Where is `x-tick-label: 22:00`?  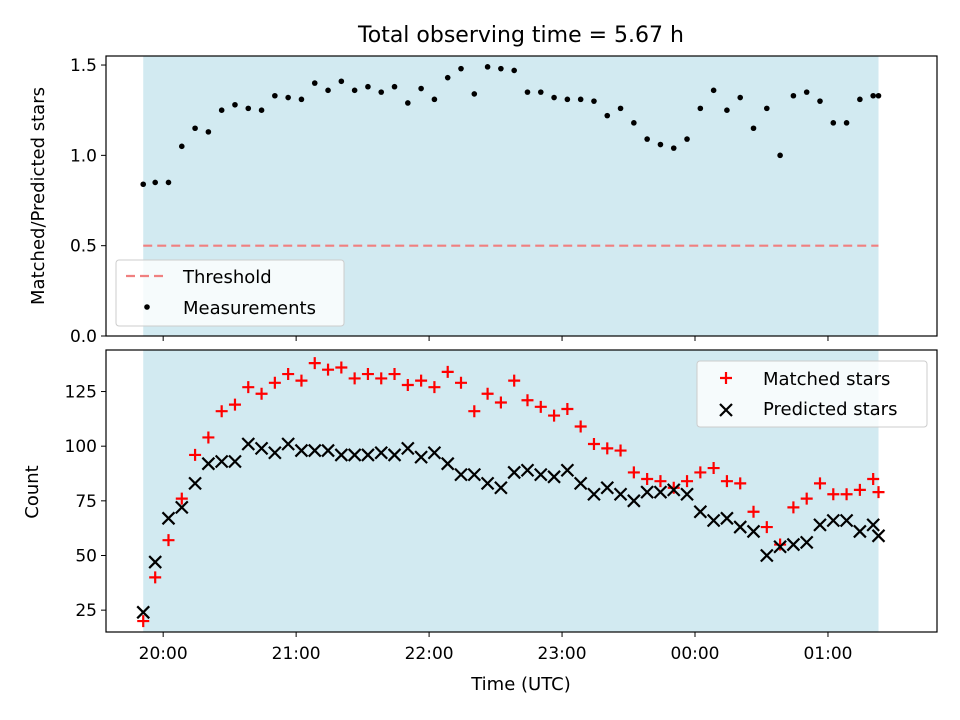 x-tick-label: 22:00 is located at coordinates (429, 654).